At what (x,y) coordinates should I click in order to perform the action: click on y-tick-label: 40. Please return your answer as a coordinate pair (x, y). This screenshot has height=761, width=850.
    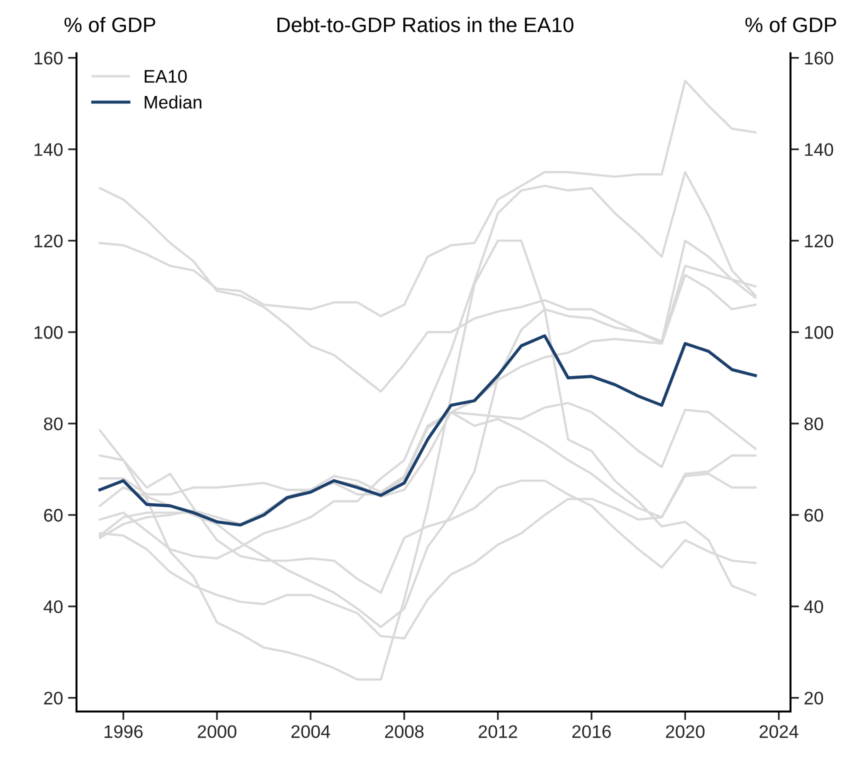
    Looking at the image, I should click on (53, 607).